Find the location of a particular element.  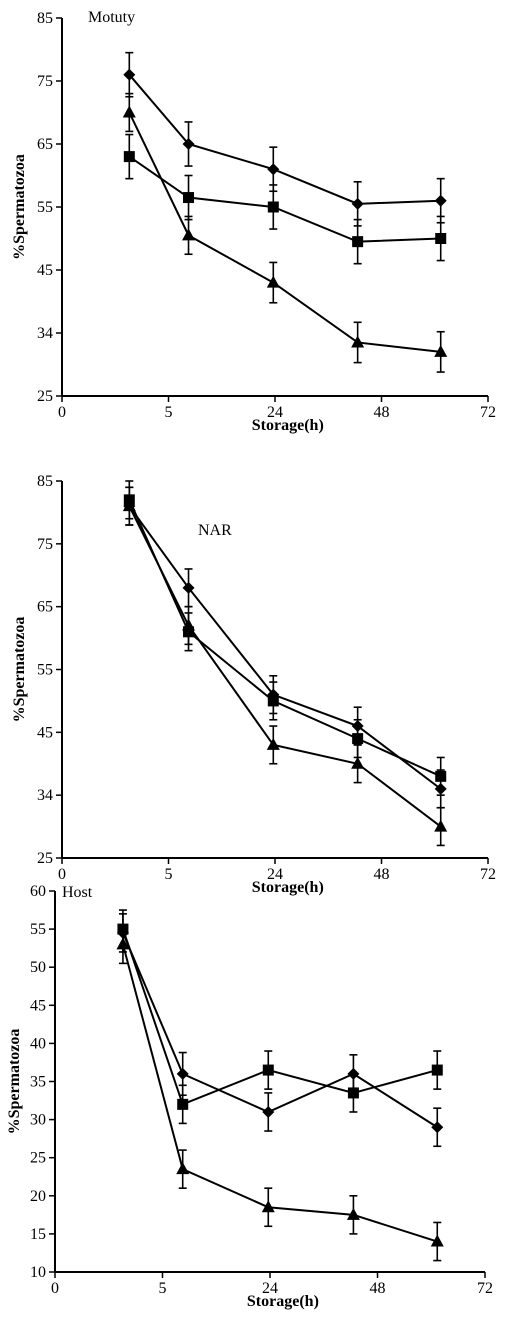

panel-title: Motuty is located at coordinates (111, 17).